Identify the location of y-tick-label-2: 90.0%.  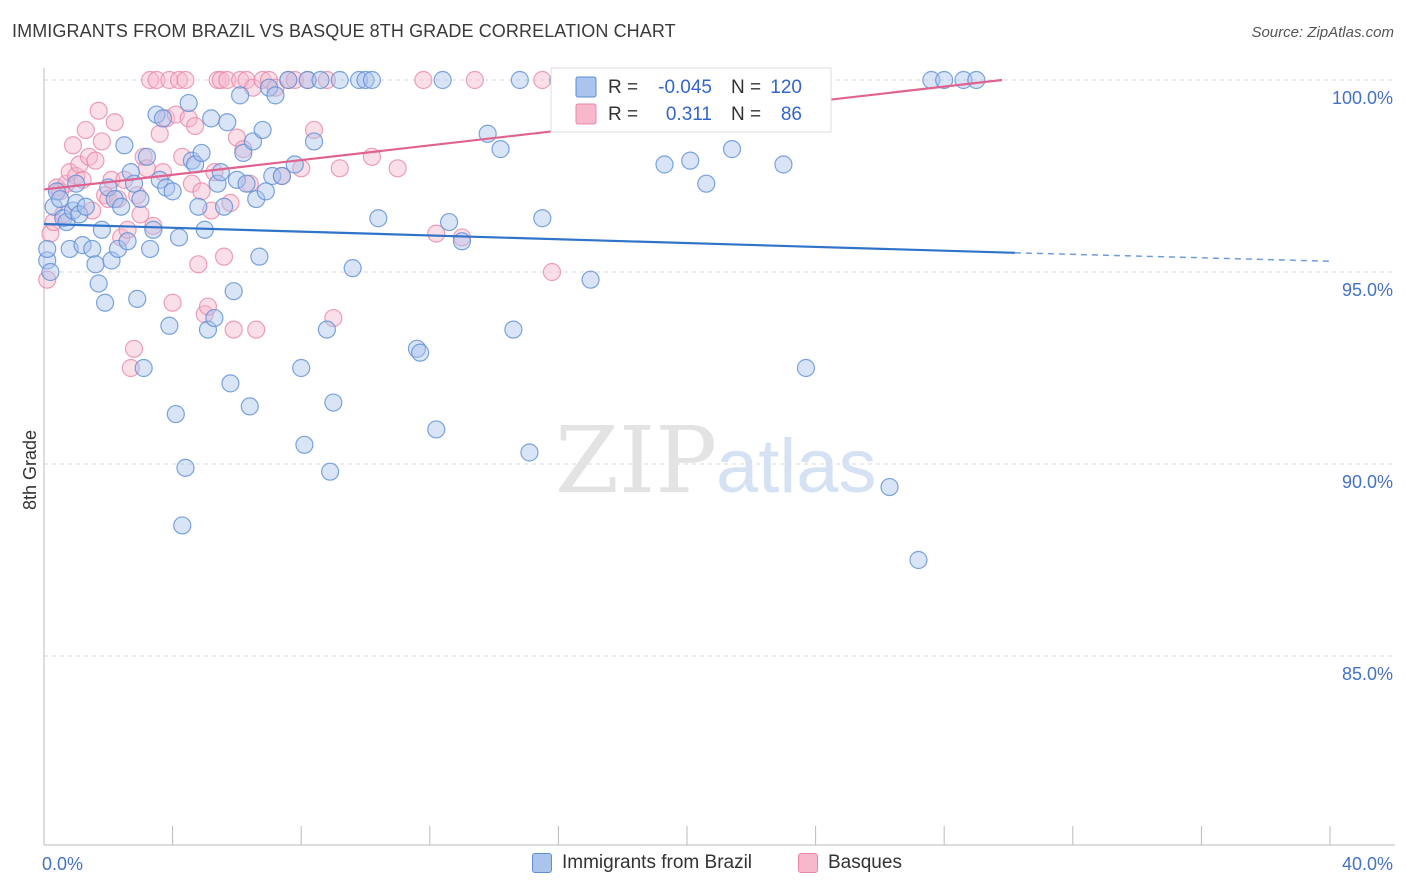
(1367, 482).